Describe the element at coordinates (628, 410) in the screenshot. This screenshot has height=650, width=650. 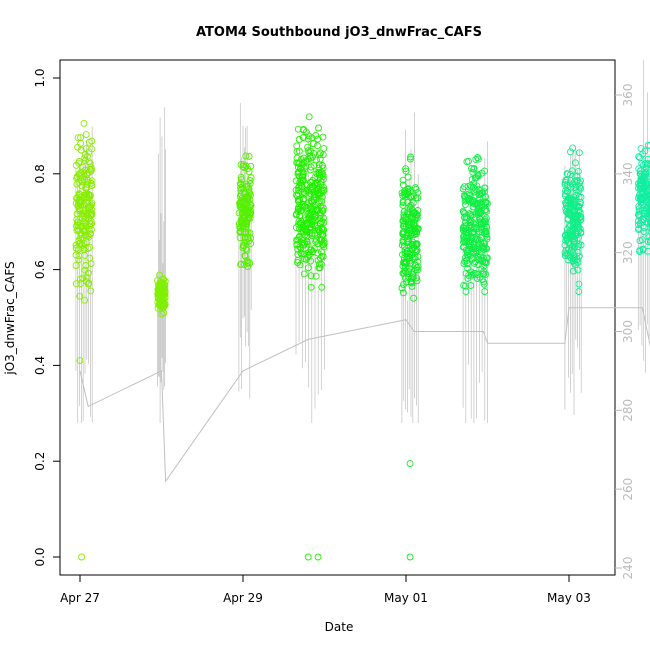
I see `y2-tick-label: 280` at that location.